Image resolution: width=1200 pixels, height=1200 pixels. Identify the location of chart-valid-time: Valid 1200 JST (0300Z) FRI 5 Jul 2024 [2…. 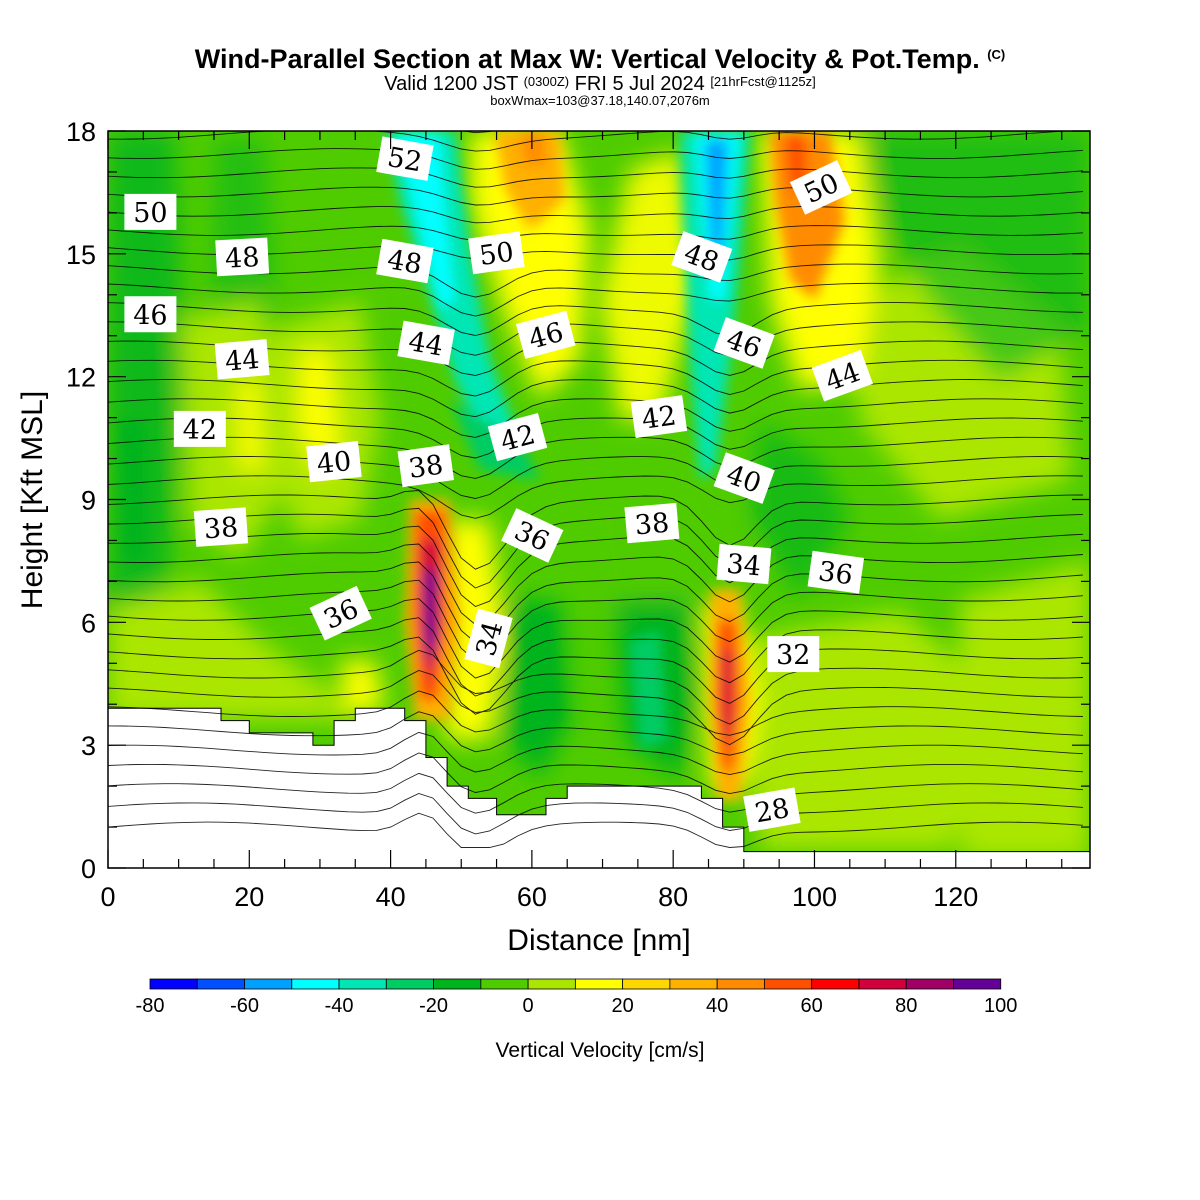
(600, 84).